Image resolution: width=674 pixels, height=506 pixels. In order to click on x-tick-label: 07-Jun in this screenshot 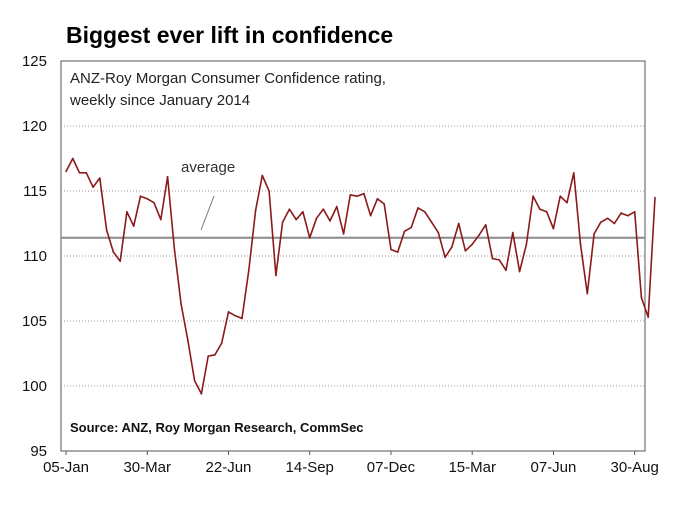, I will do `click(554, 467)`.